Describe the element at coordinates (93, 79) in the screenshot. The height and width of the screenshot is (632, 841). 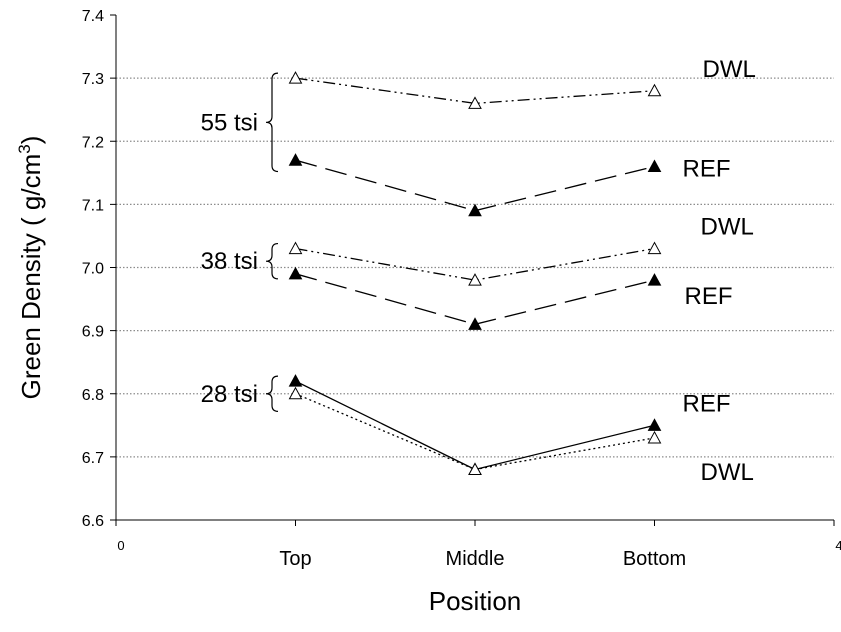
I see `y-tick-label: 7.3` at that location.